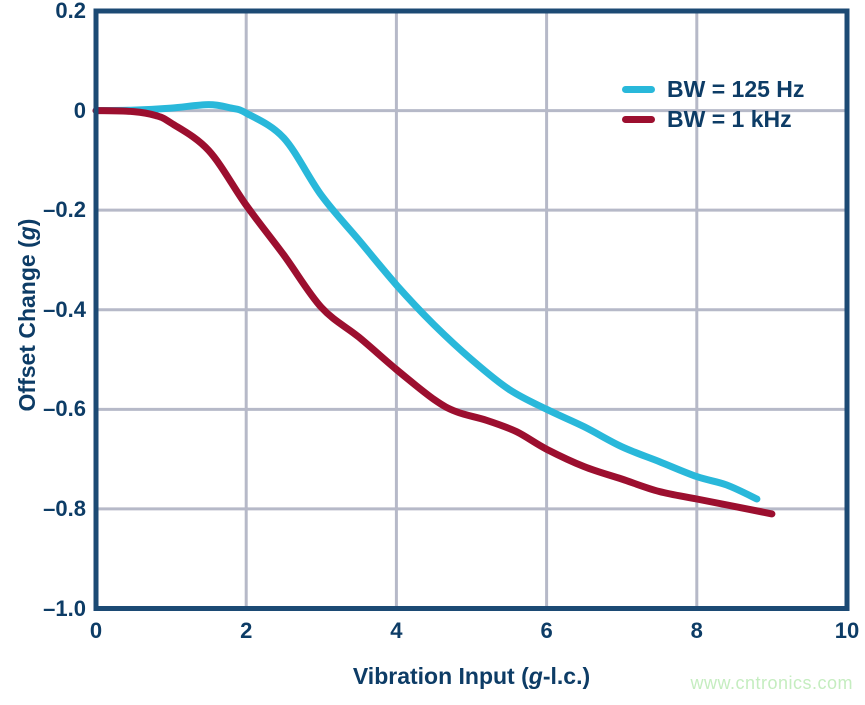 The image size is (865, 705). What do you see at coordinates (79, 110) in the screenshot?
I see `y-tick-label: 0` at bounding box center [79, 110].